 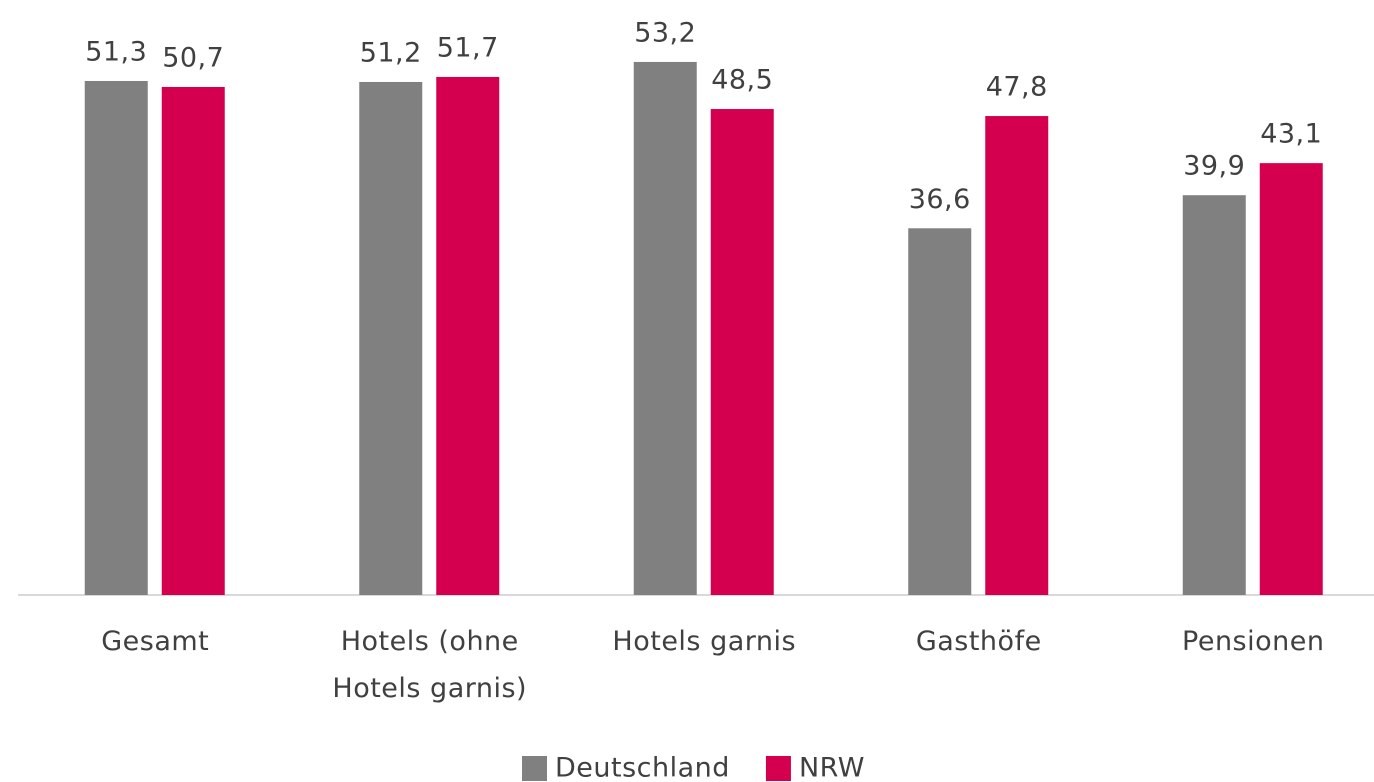 I want to click on x-tick-label: Hotels garnis, so click(x=704, y=641).